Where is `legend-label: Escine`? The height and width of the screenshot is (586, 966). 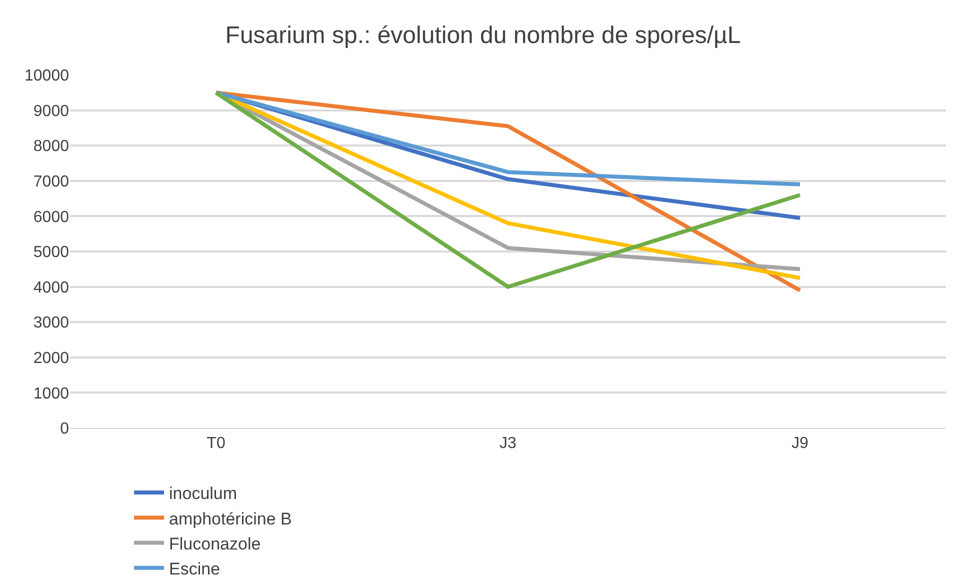 legend-label: Escine is located at coordinates (194, 568).